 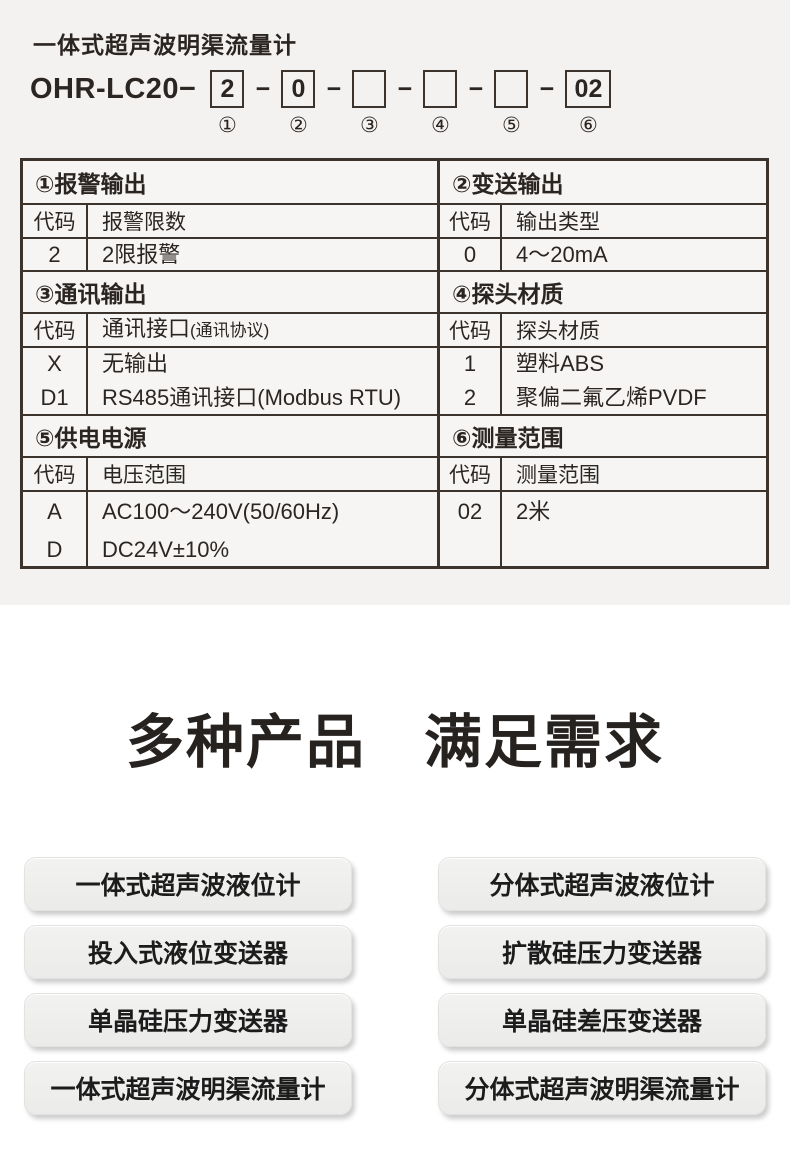 I want to click on desc-cell: 无输出, so click(x=135, y=363).